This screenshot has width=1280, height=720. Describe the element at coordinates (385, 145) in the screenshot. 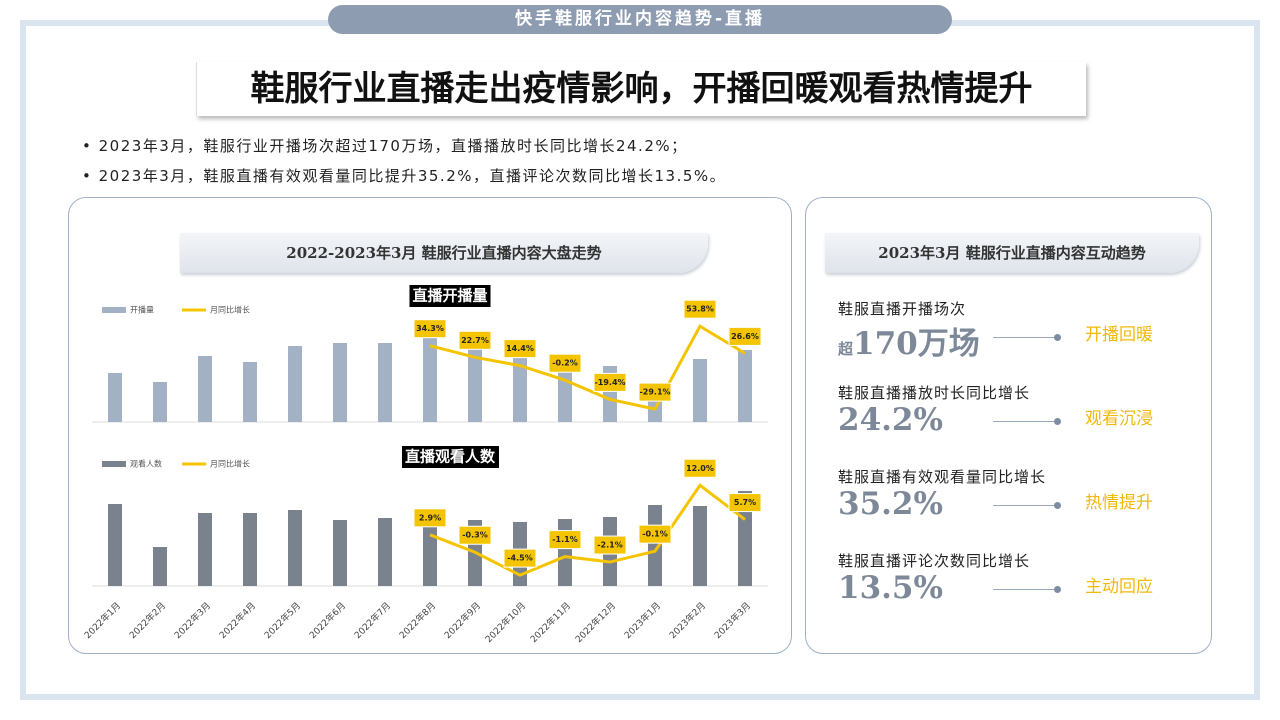

I see `bullet: 2023年3月，鞋服行业开播场次超过170万场，直播播放时长同比增长24.2%；` at that location.